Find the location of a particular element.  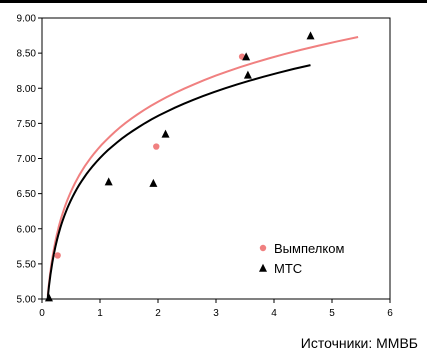

source-note: Источники: ММВБ is located at coordinates (359, 343).